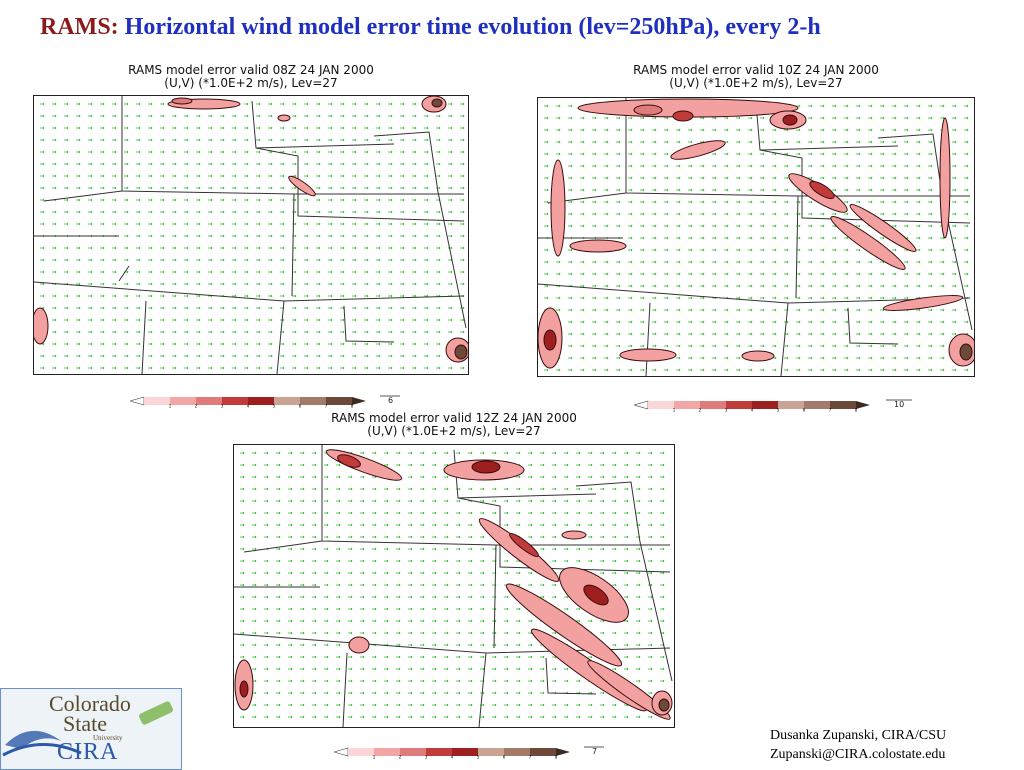 The width and height of the screenshot is (1024, 770). Describe the element at coordinates (85, 723) in the screenshot. I see `logo-text-state: State` at that location.